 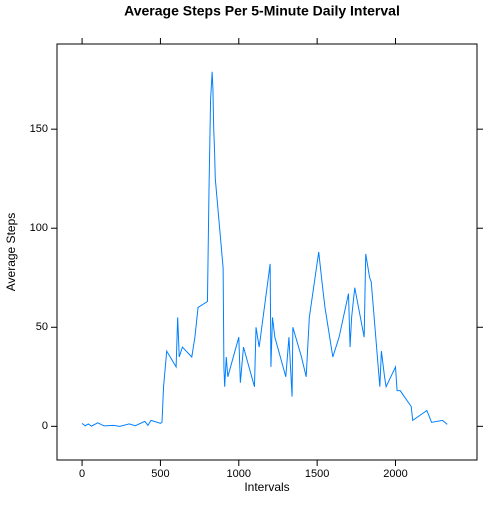 What do you see at coordinates (11, 252) in the screenshot?
I see `y-axis-label: Average Steps` at bounding box center [11, 252].